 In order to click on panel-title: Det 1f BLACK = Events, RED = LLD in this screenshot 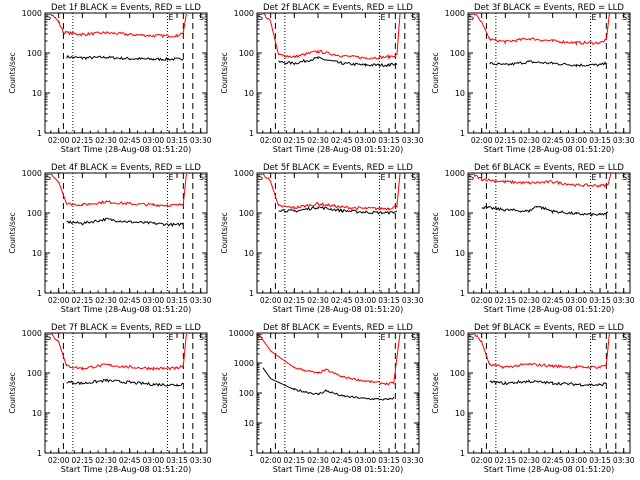, I will do `click(126, 8)`.